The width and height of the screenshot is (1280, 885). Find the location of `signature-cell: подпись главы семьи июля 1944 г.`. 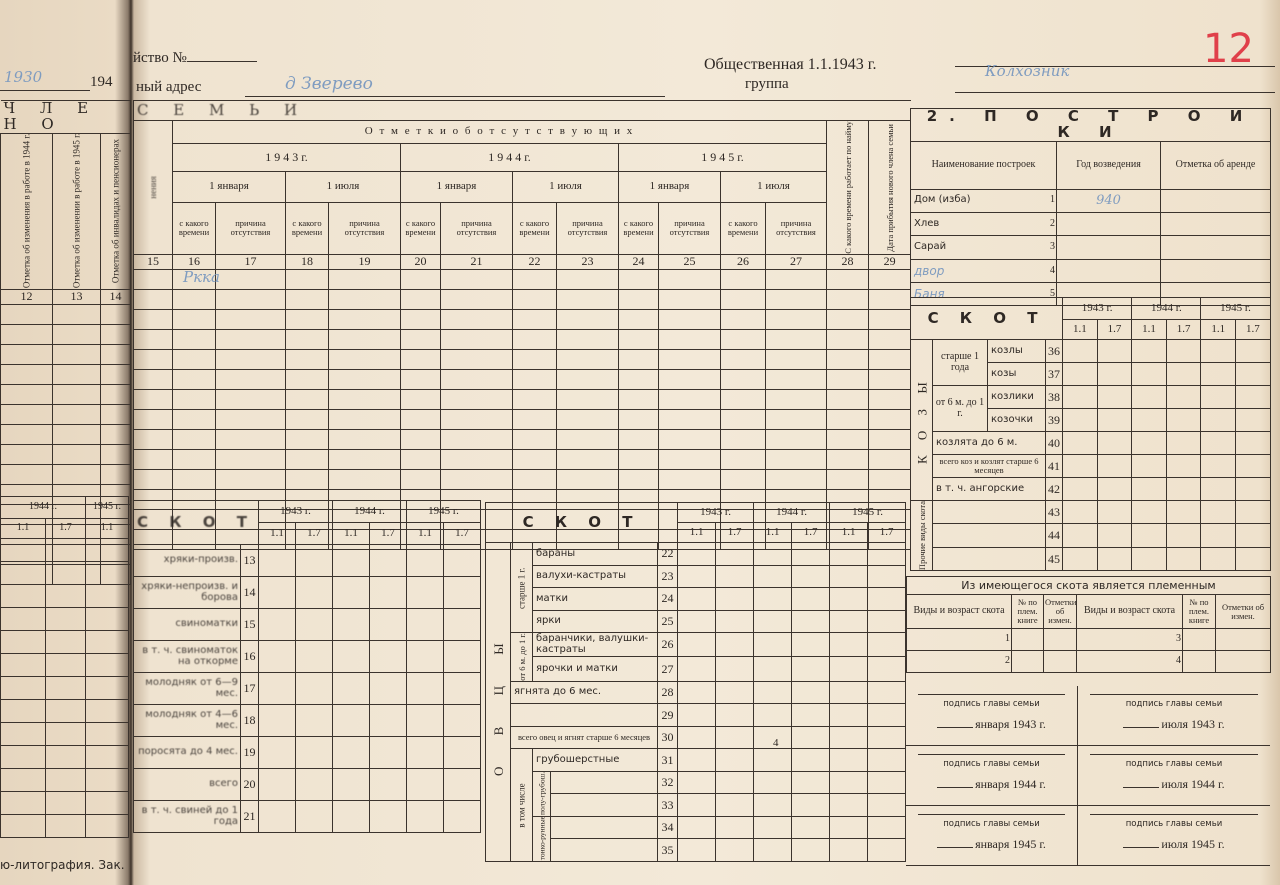

signature-cell: подпись главы семьи июля 1944 г. is located at coordinates (1174, 776).